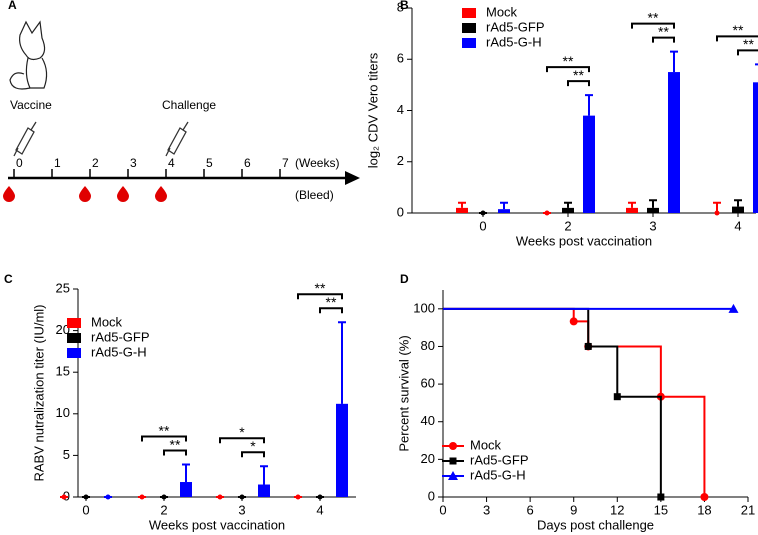 This screenshot has width=758, height=535. What do you see at coordinates (209, 163) in the screenshot?
I see `week-label: 5` at bounding box center [209, 163].